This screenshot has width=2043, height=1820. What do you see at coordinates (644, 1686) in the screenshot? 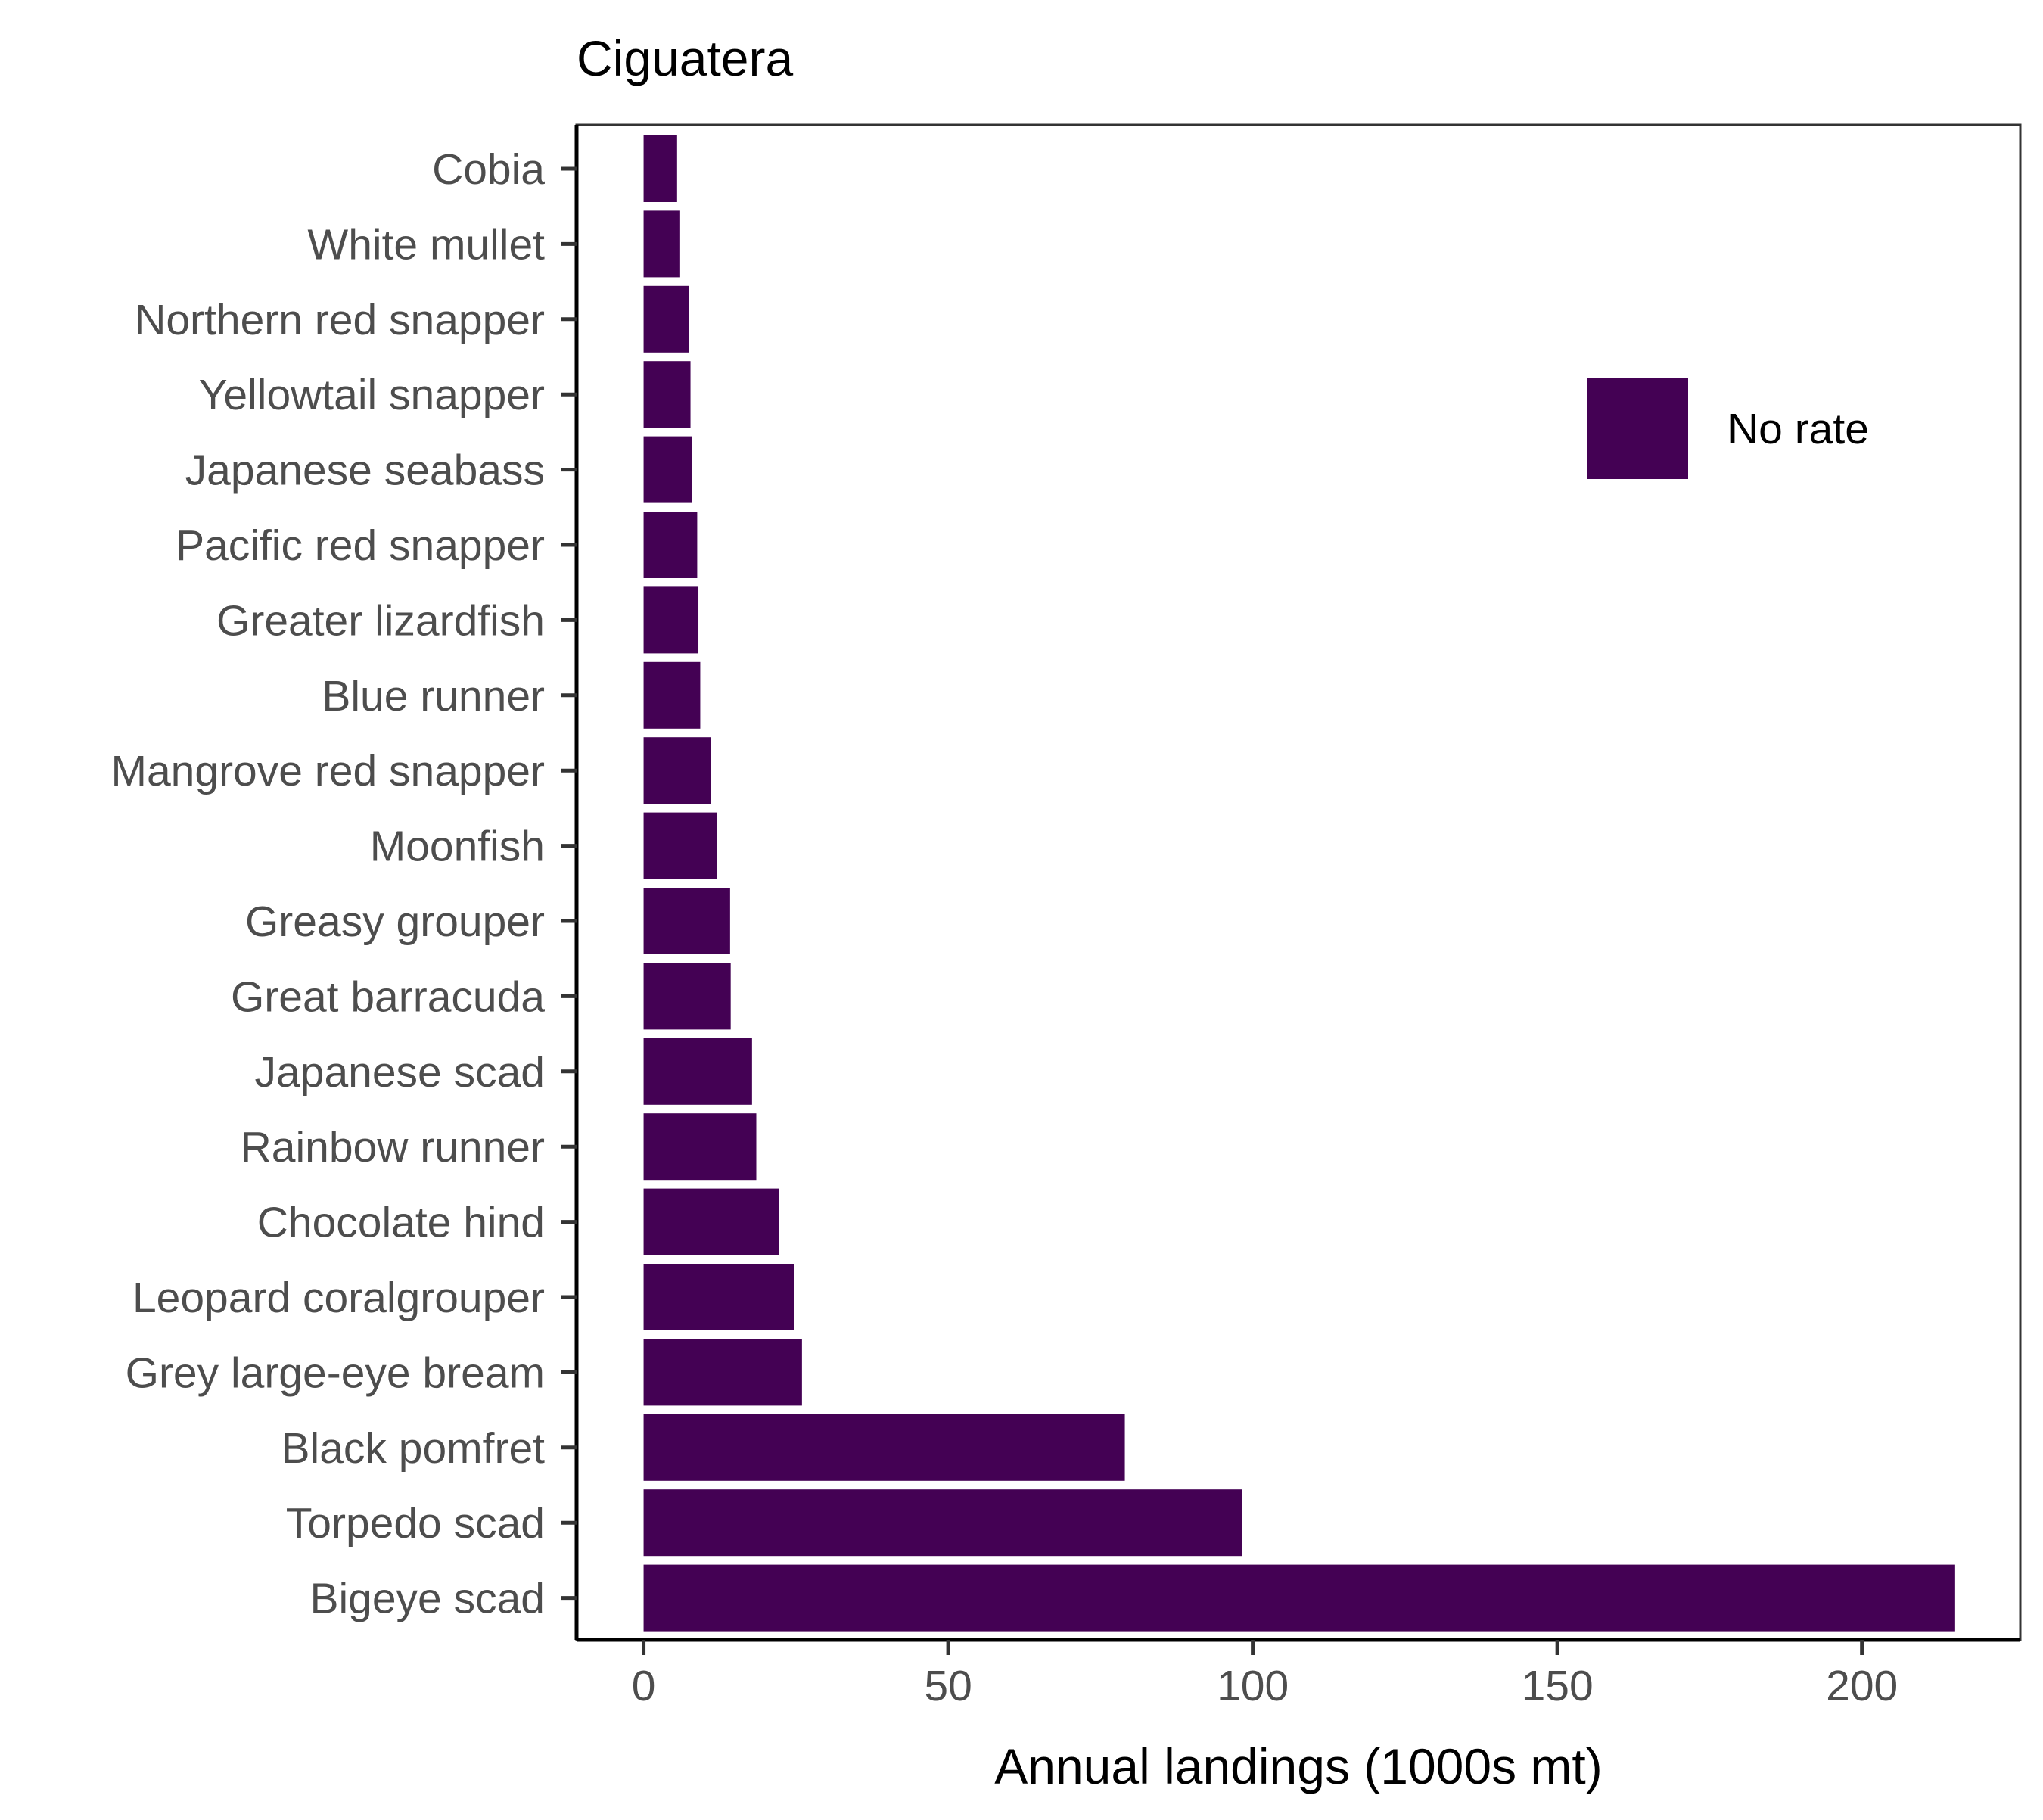
I see `x-tick-label: 0` at bounding box center [644, 1686].